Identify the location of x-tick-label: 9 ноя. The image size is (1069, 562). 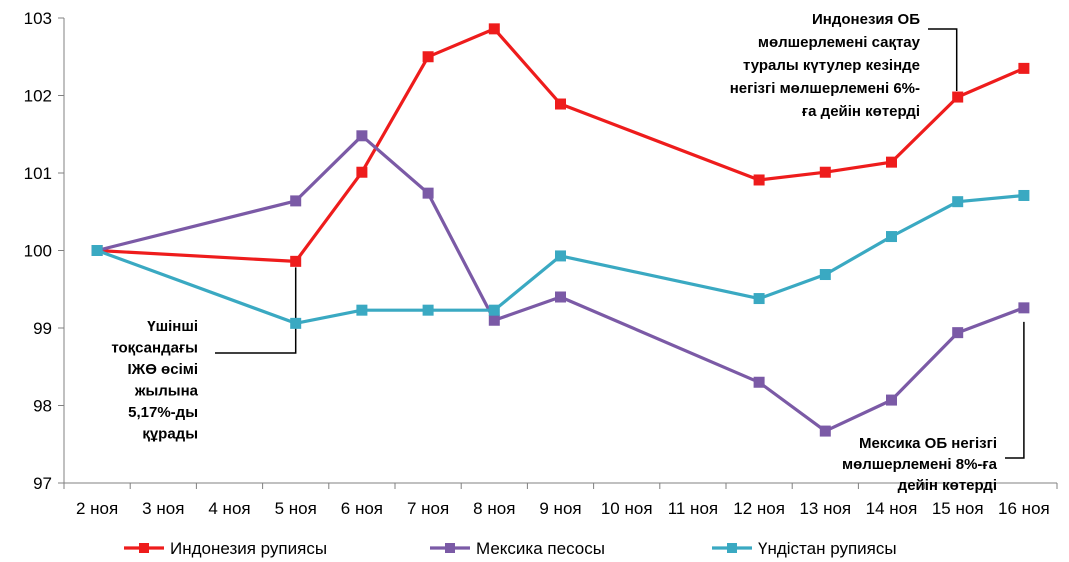
(560, 508).